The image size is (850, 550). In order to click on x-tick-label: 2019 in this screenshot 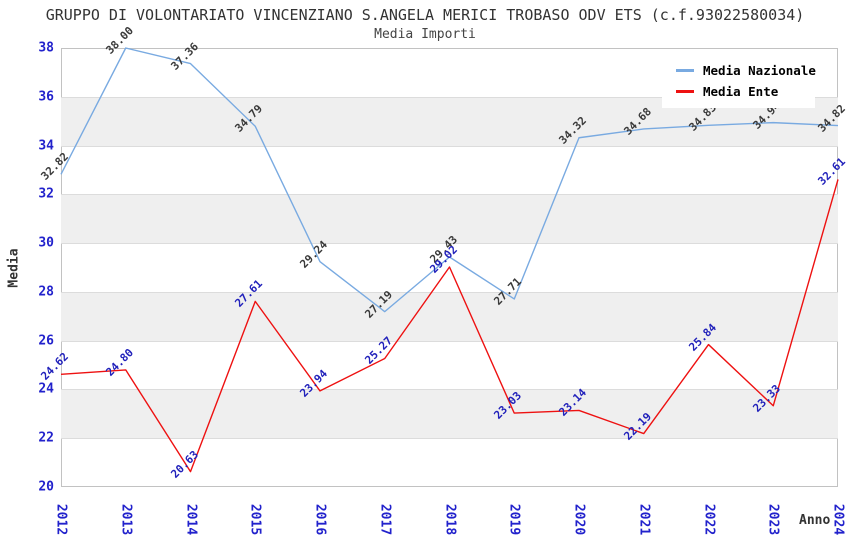, I will do `click(514, 519)`.